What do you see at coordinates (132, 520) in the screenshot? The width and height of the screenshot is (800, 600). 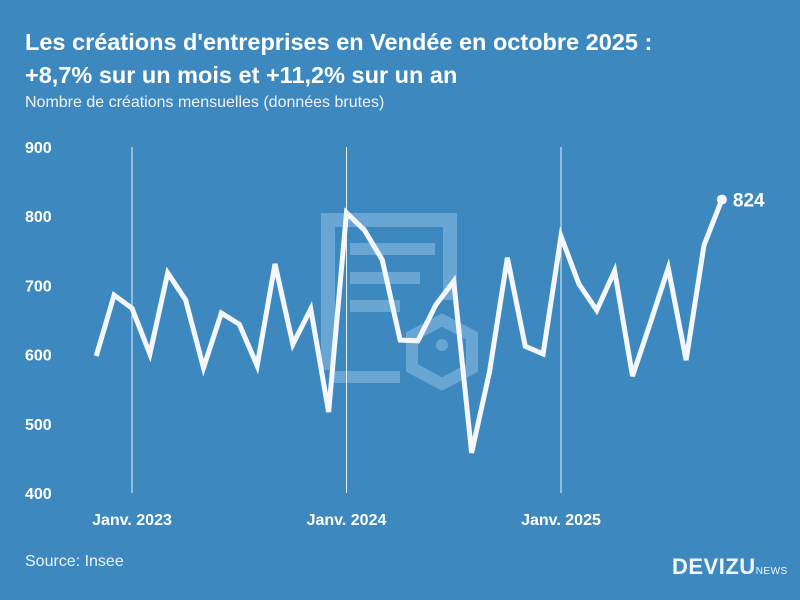 I see `x-tick-label: Janv. 2023` at bounding box center [132, 520].